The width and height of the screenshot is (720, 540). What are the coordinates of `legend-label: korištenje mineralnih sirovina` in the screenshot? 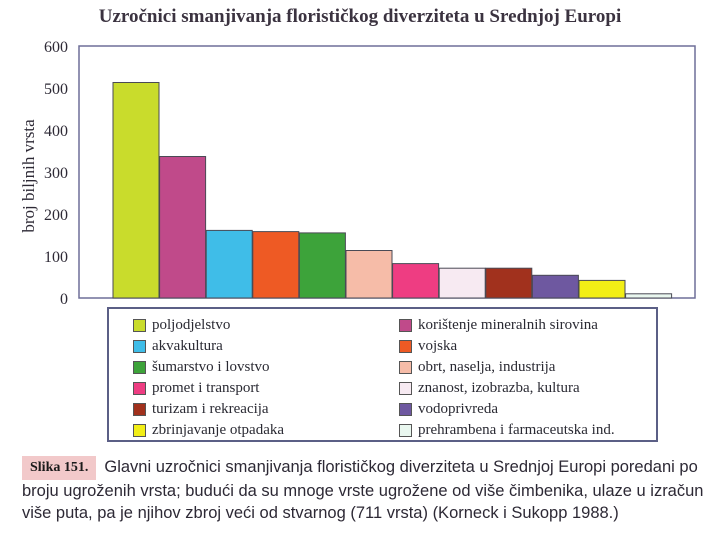 It's located at (508, 324).